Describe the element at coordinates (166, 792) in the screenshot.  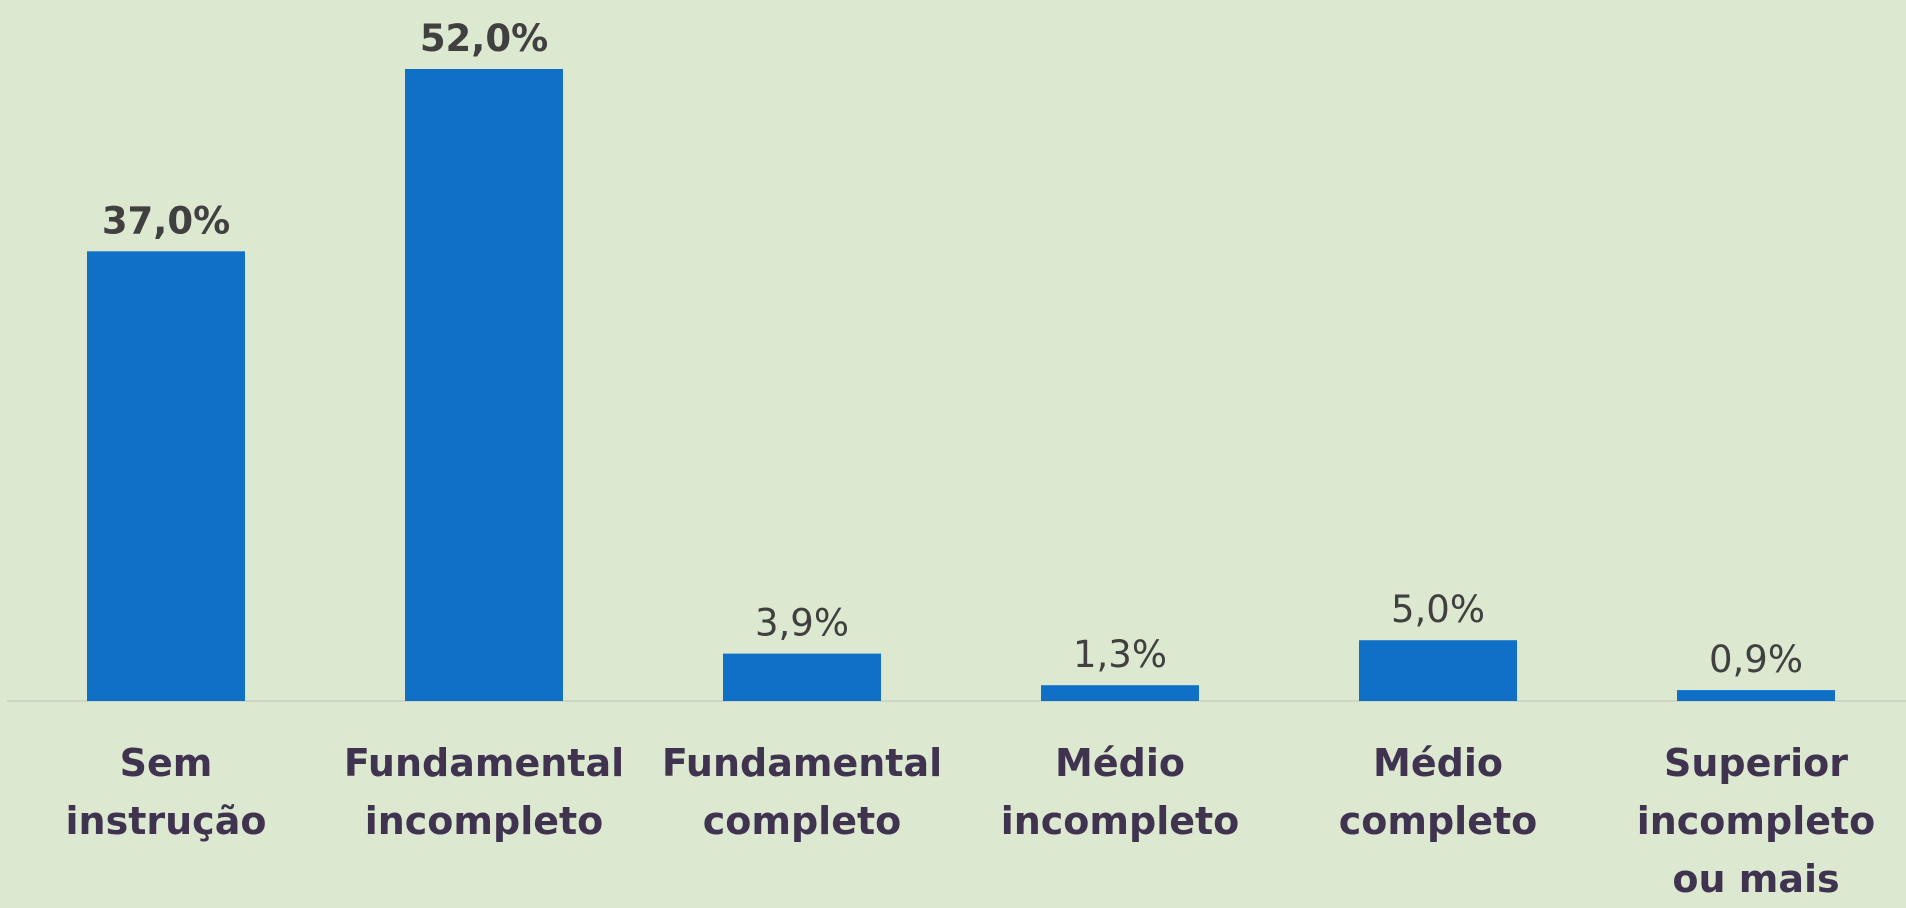
I see `x-tick-label: Sem instrução` at that location.